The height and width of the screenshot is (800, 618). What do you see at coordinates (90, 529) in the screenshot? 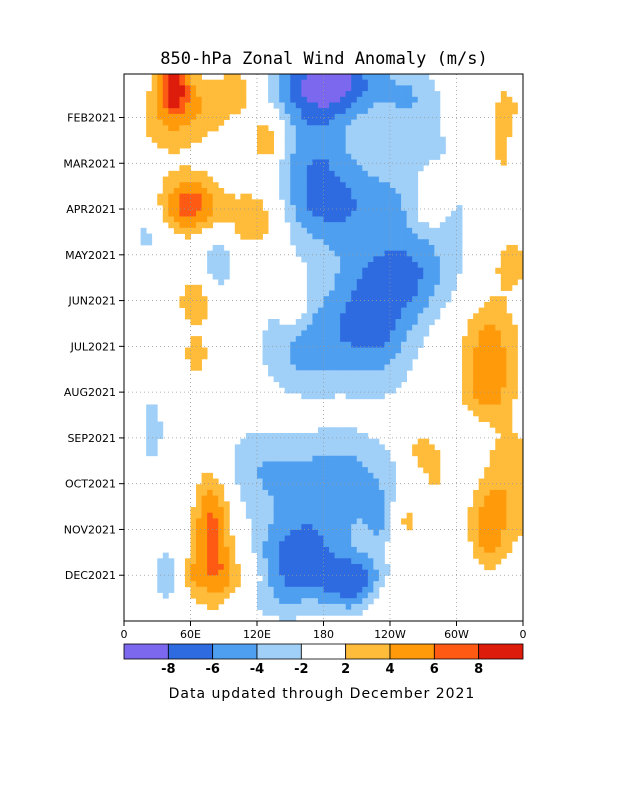
I see `y-tick-label: NOV2021` at bounding box center [90, 529].